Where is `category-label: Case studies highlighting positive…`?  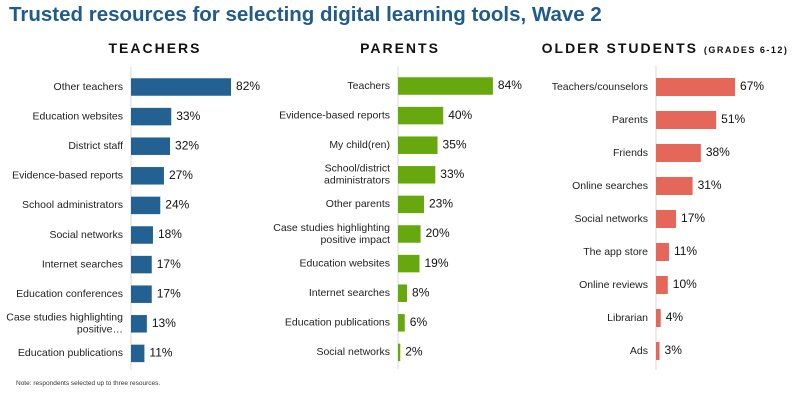
category-label: Case studies highlighting positive… is located at coordinates (64, 324).